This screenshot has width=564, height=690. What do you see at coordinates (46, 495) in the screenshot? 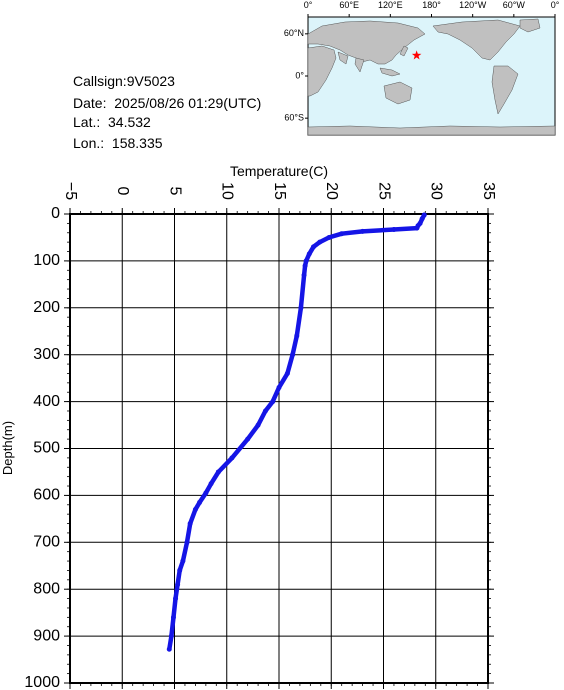
I see `y-tick-label: 600` at bounding box center [46, 495].